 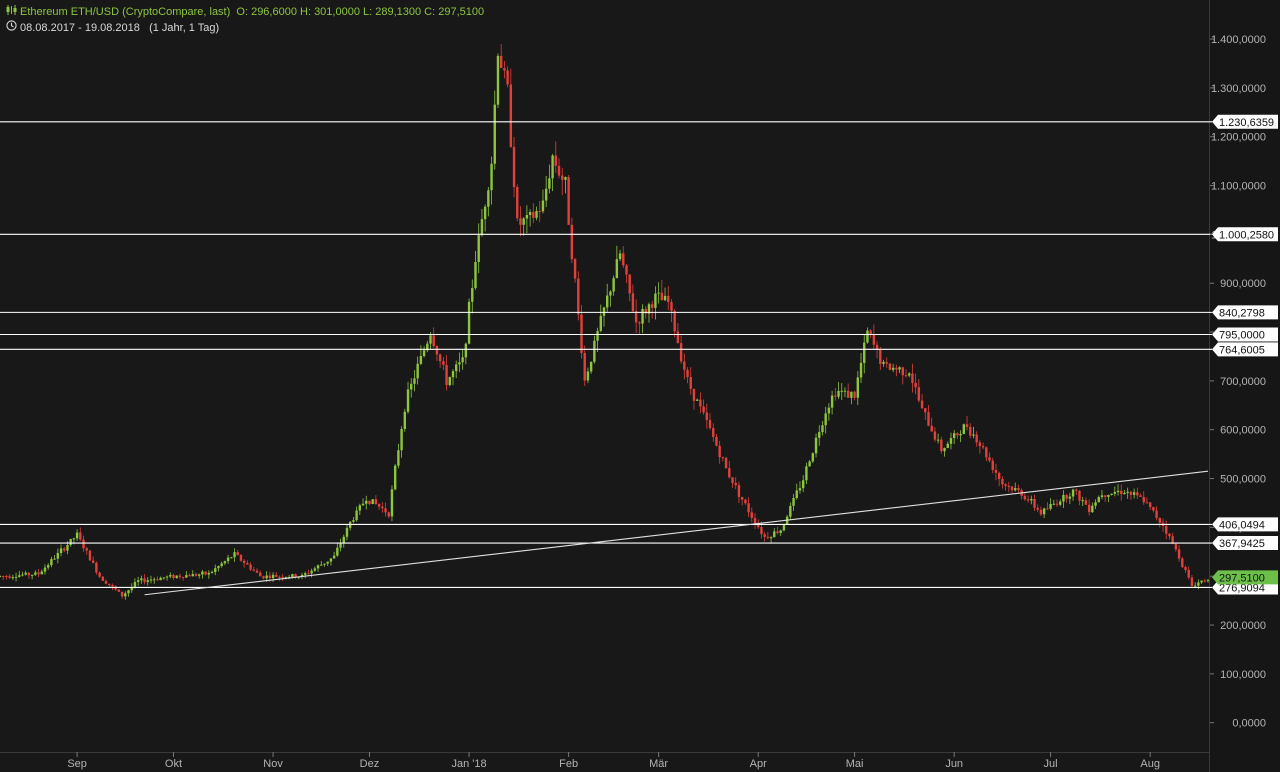 I want to click on clock-icon, so click(x=11, y=27).